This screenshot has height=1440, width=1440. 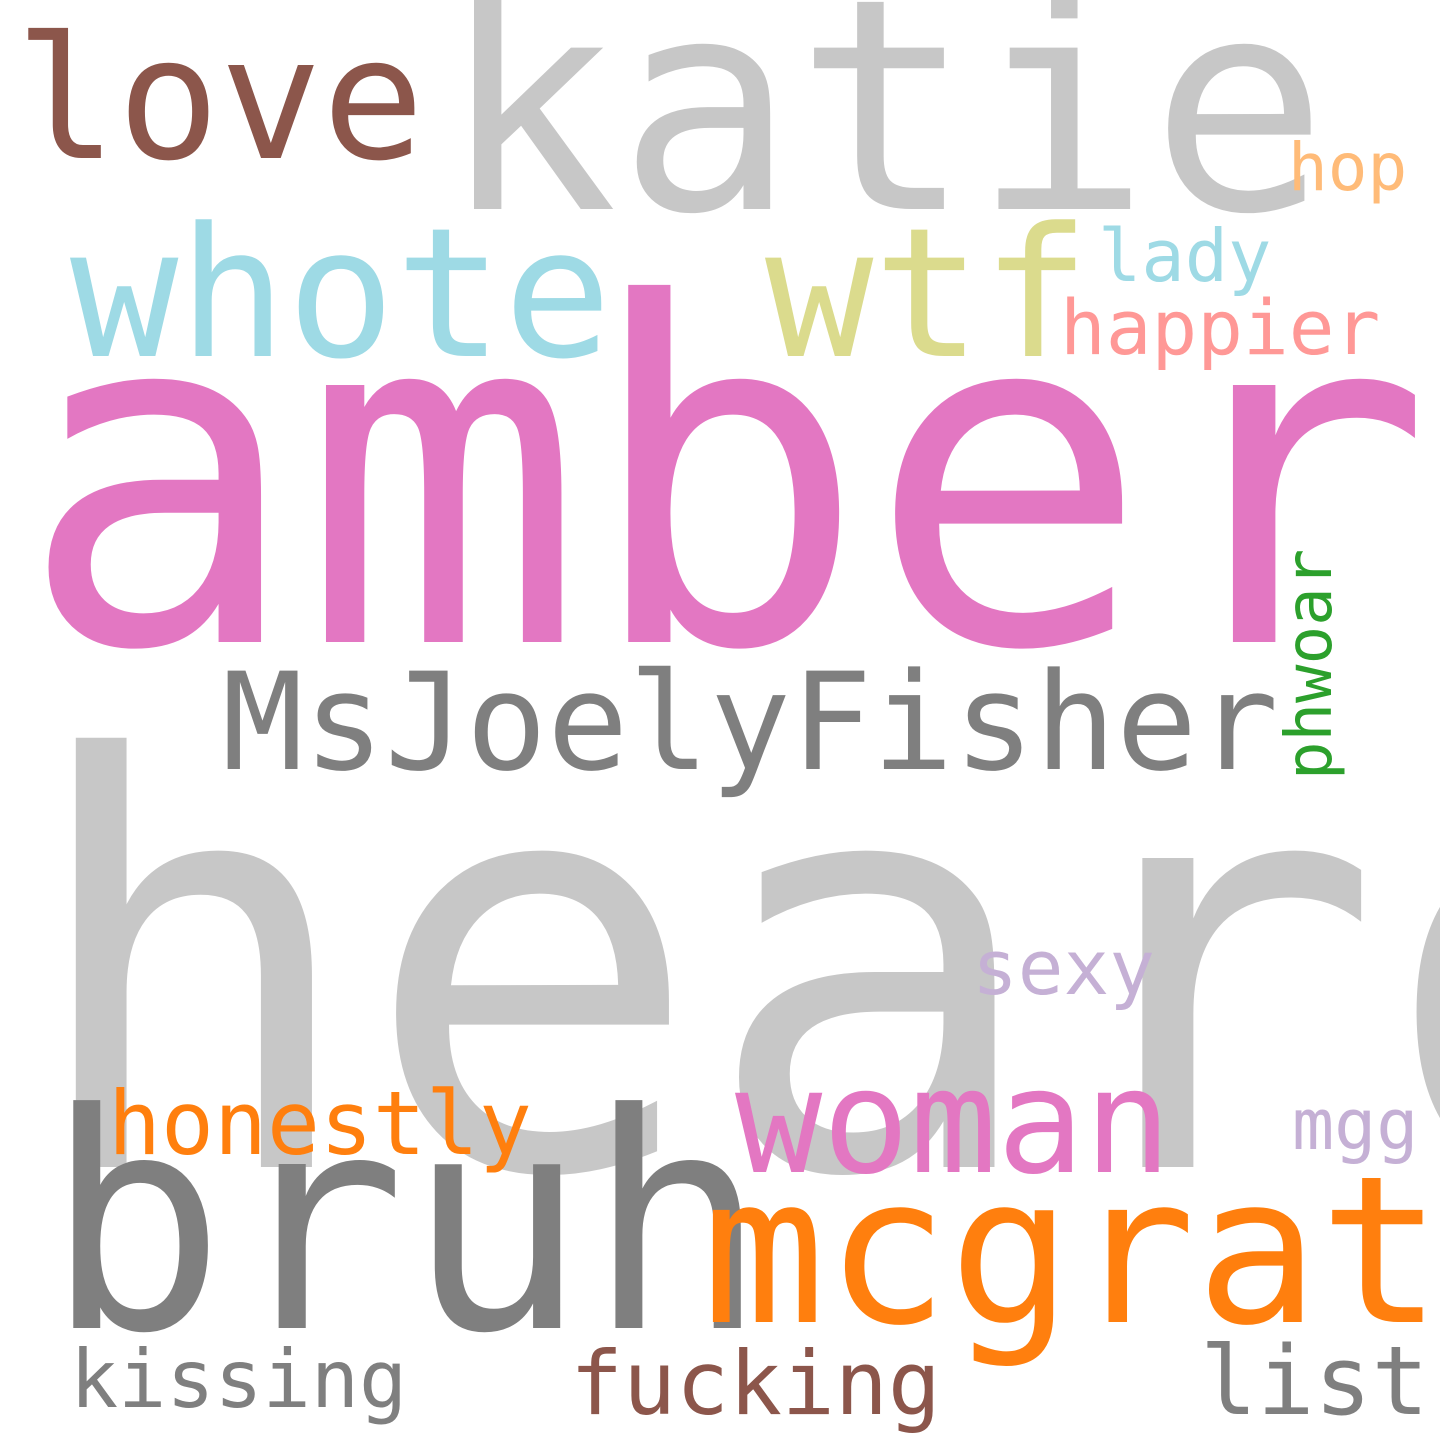 What do you see at coordinates (1310, 664) in the screenshot?
I see `word-phwoar: phwoar` at bounding box center [1310, 664].